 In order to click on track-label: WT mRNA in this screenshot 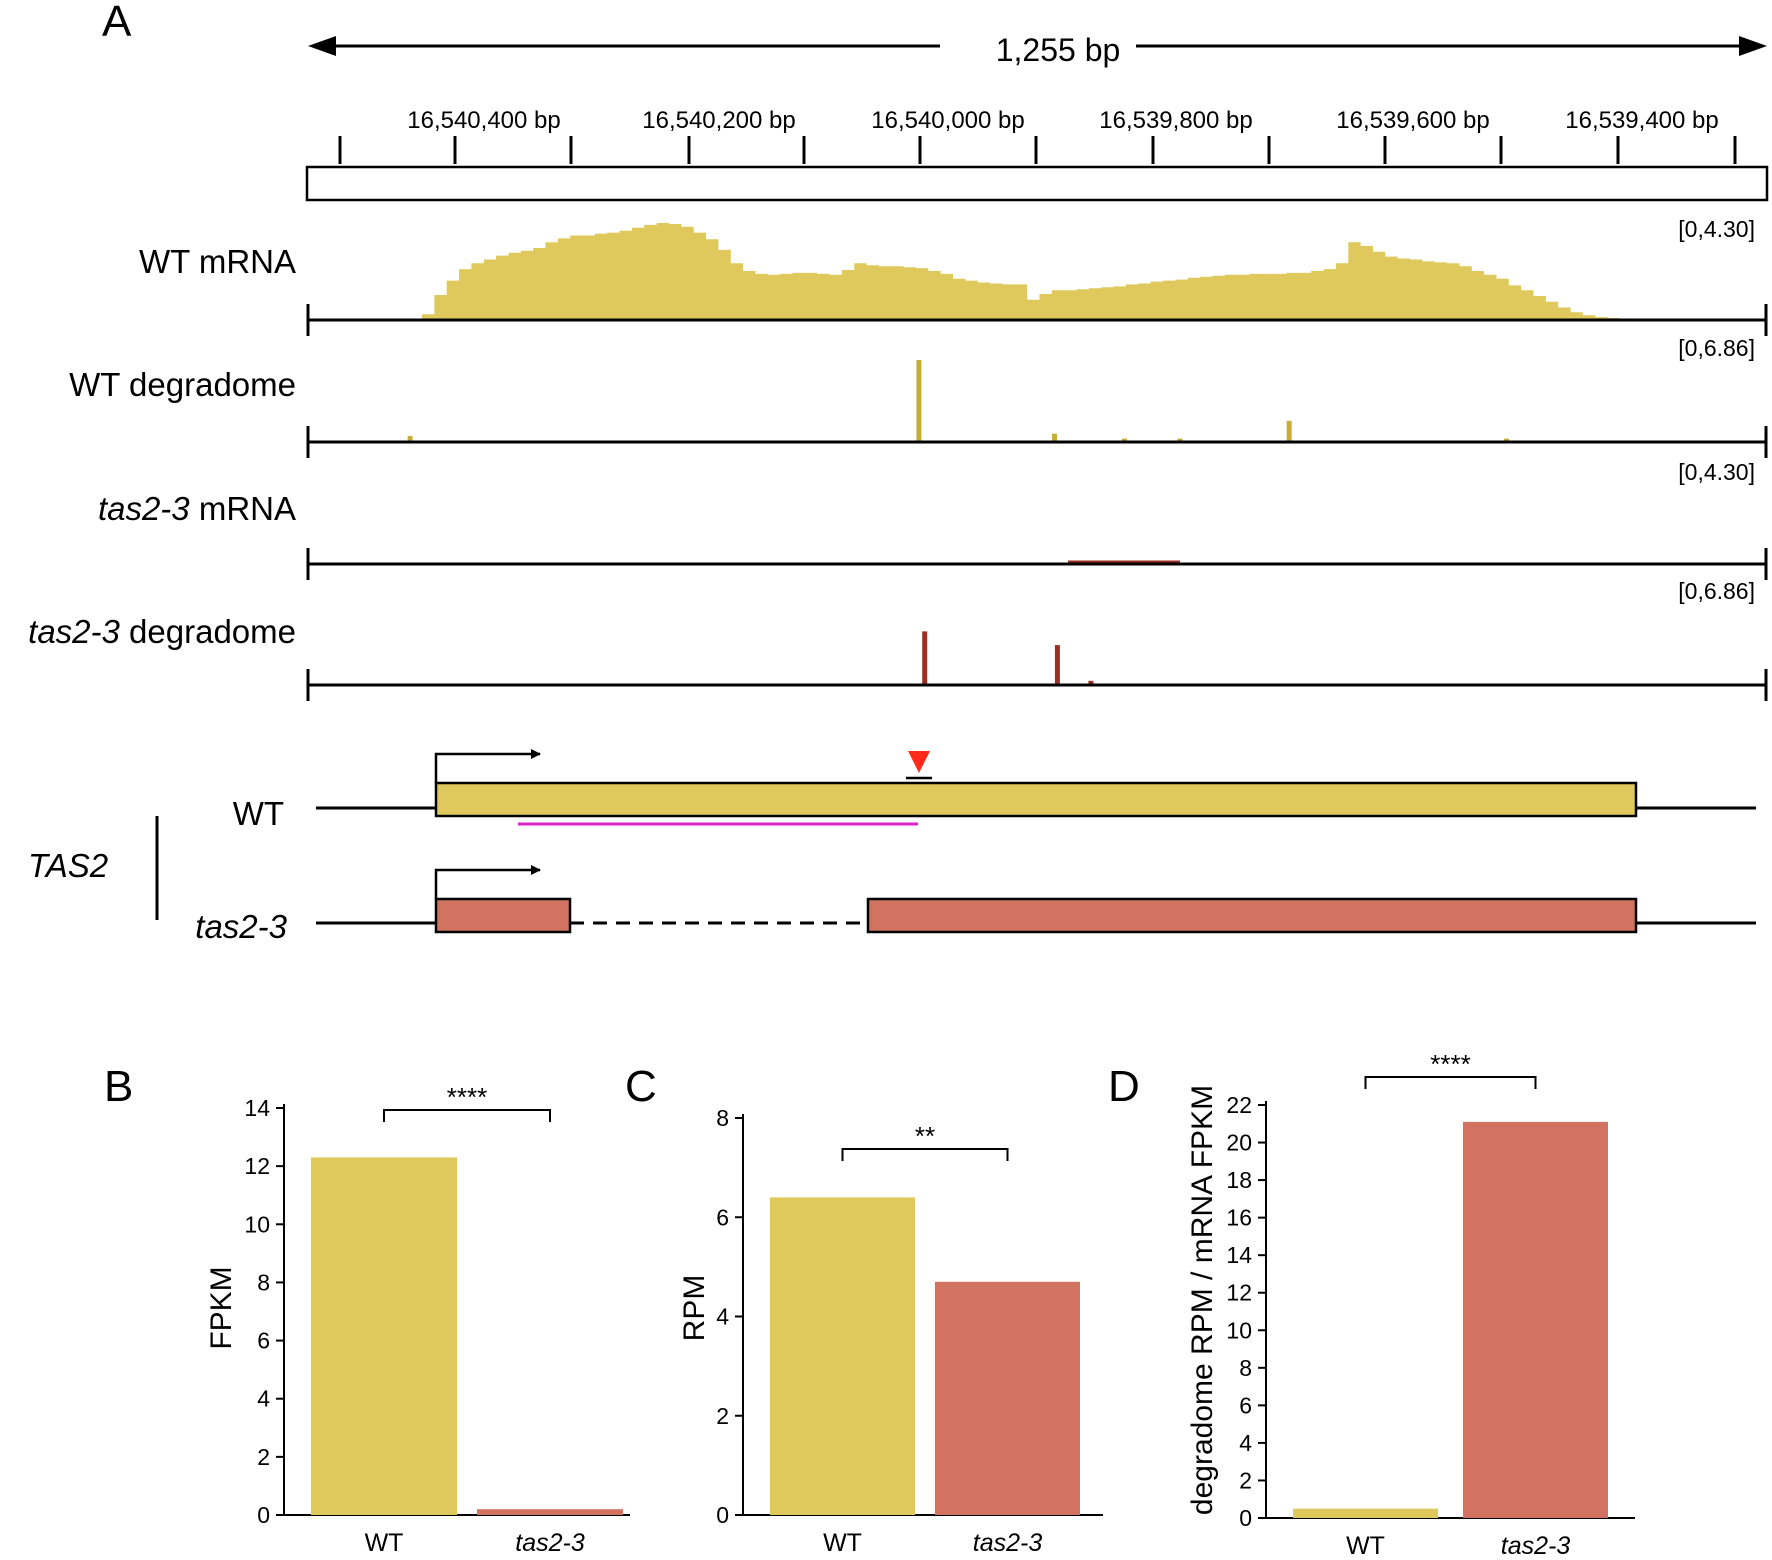, I will do `click(217, 261)`.